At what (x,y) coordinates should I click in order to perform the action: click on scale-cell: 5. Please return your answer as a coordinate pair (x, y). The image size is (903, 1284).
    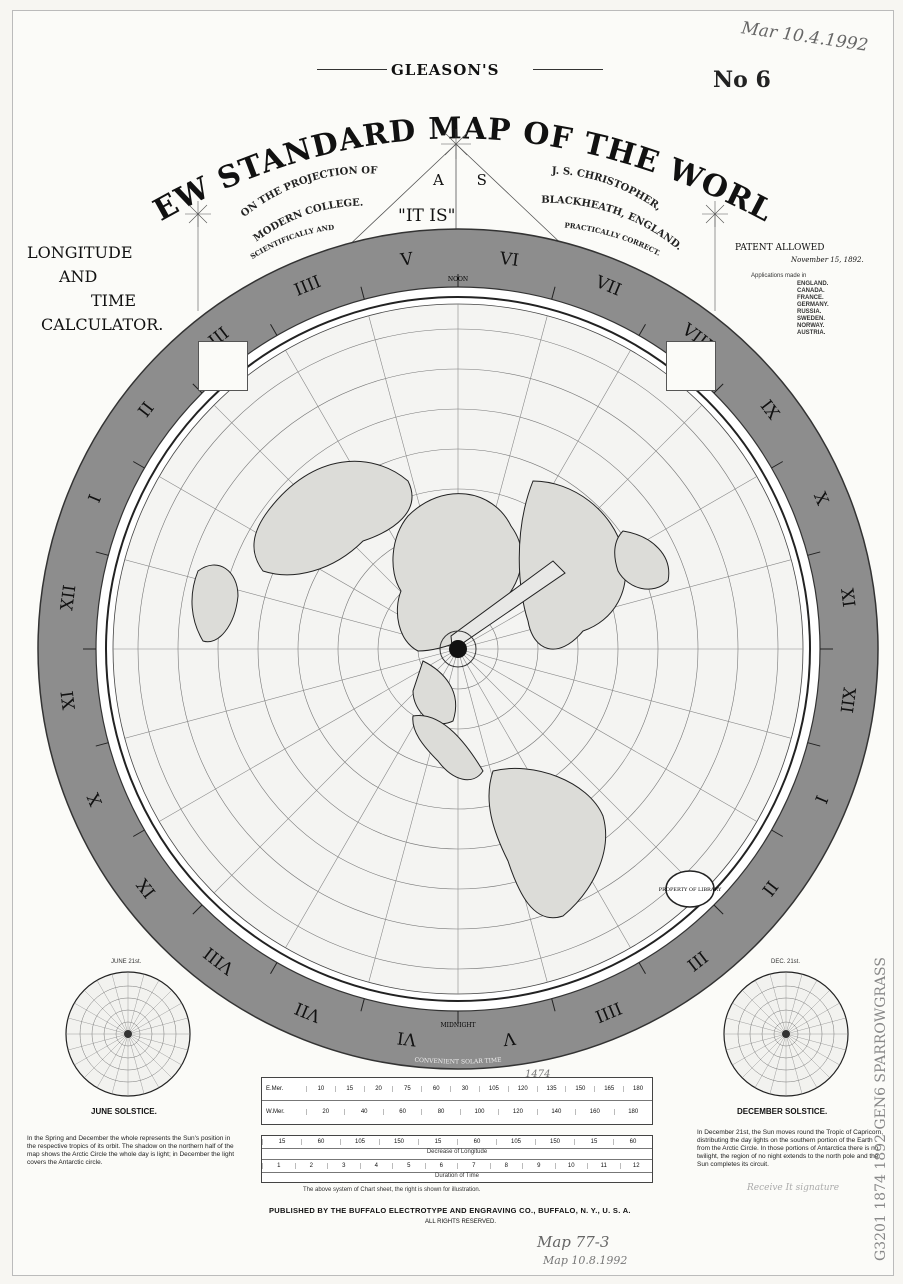
    Looking at the image, I should click on (408, 1166).